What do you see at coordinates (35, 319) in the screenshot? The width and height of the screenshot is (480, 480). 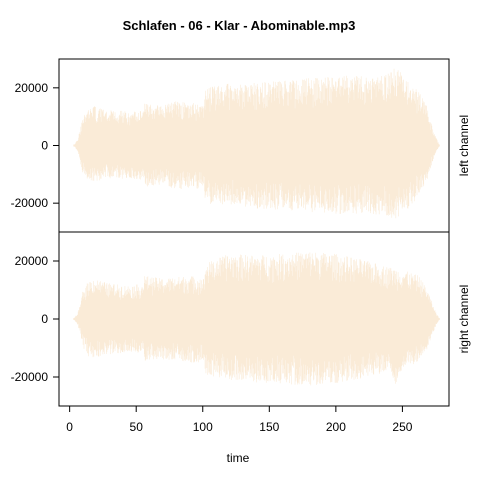 I see `right-channel-y-axis: -20000 0 20000` at bounding box center [35, 319].